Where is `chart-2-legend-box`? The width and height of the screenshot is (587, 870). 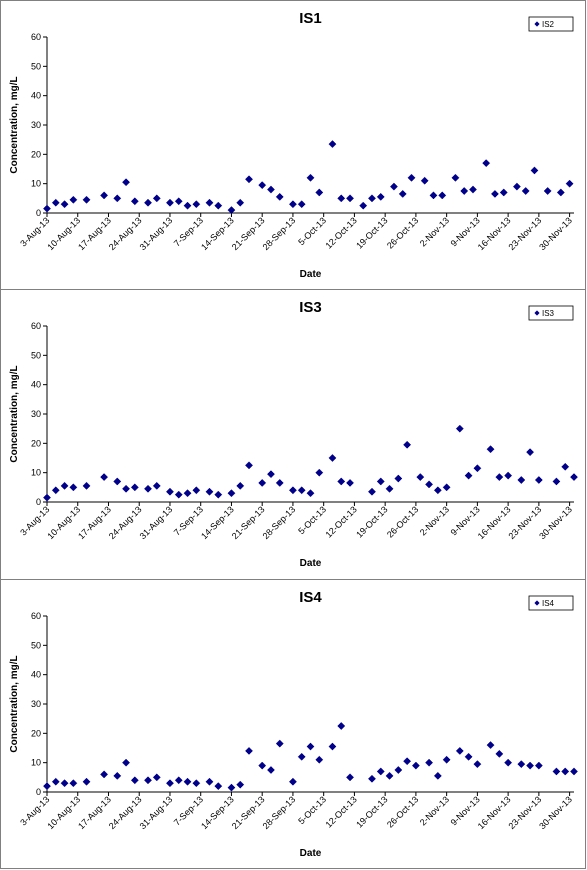 chart-2-legend-box is located at coordinates (551, 603).